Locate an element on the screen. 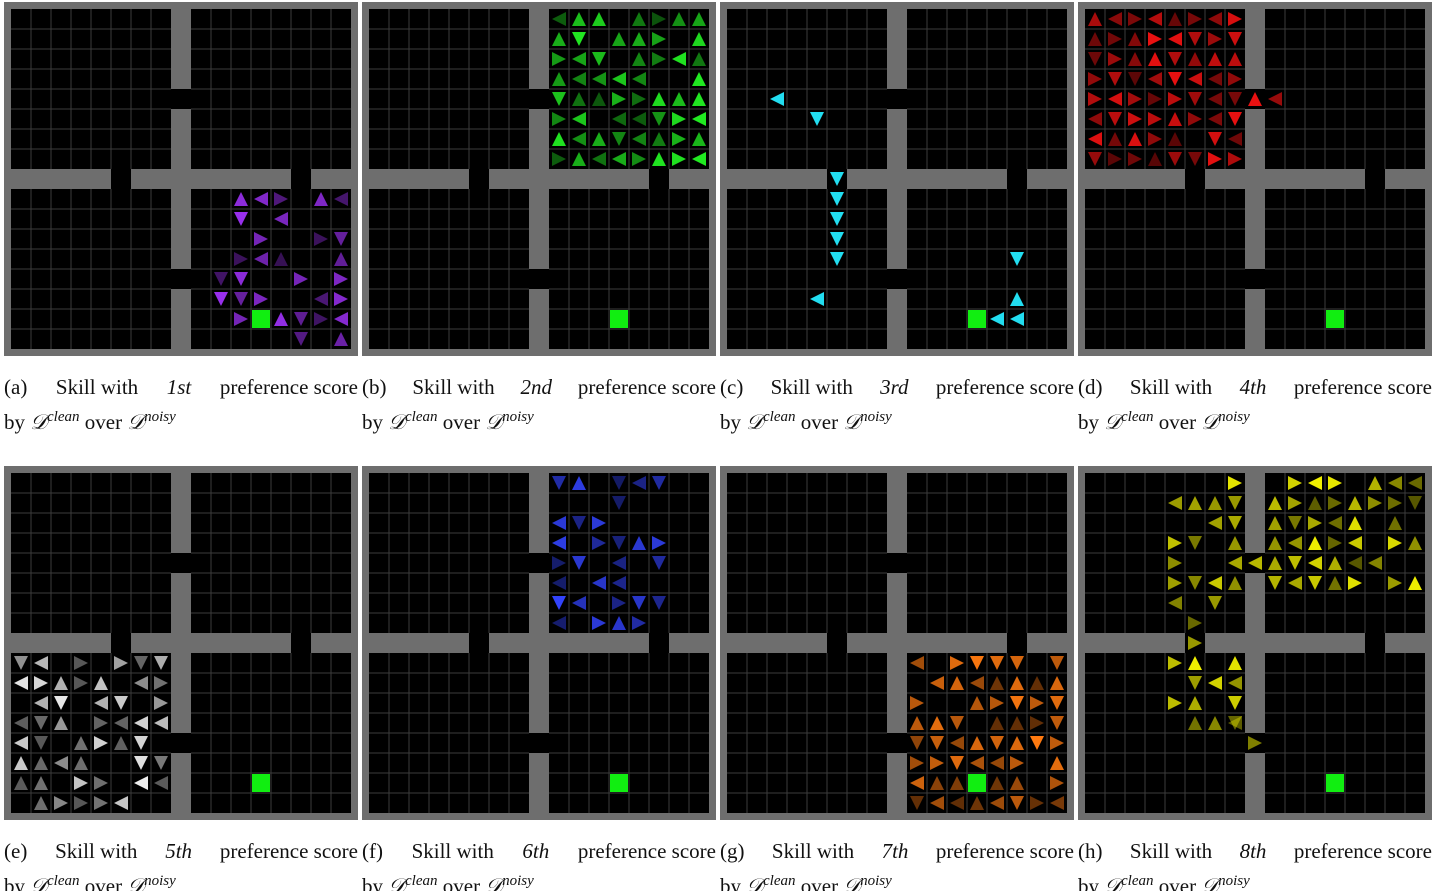 This screenshot has height=891, width=1432. gridworld is located at coordinates (539, 179).